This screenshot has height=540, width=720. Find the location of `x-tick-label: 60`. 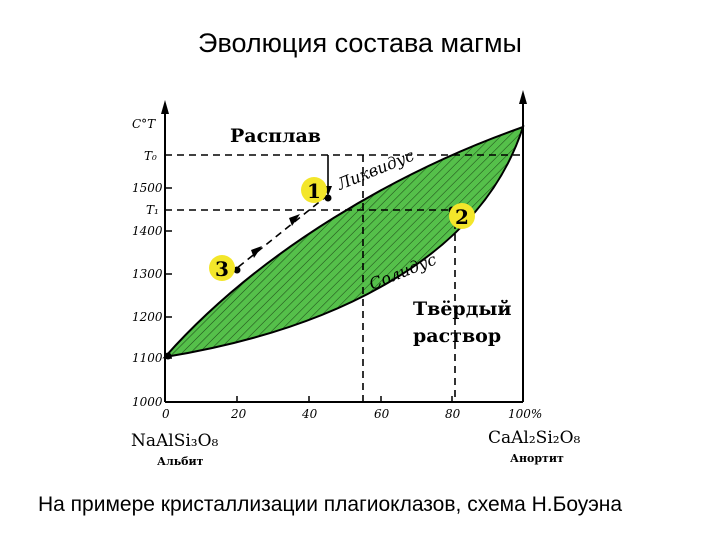

x-tick-label: 60 is located at coordinates (382, 414).